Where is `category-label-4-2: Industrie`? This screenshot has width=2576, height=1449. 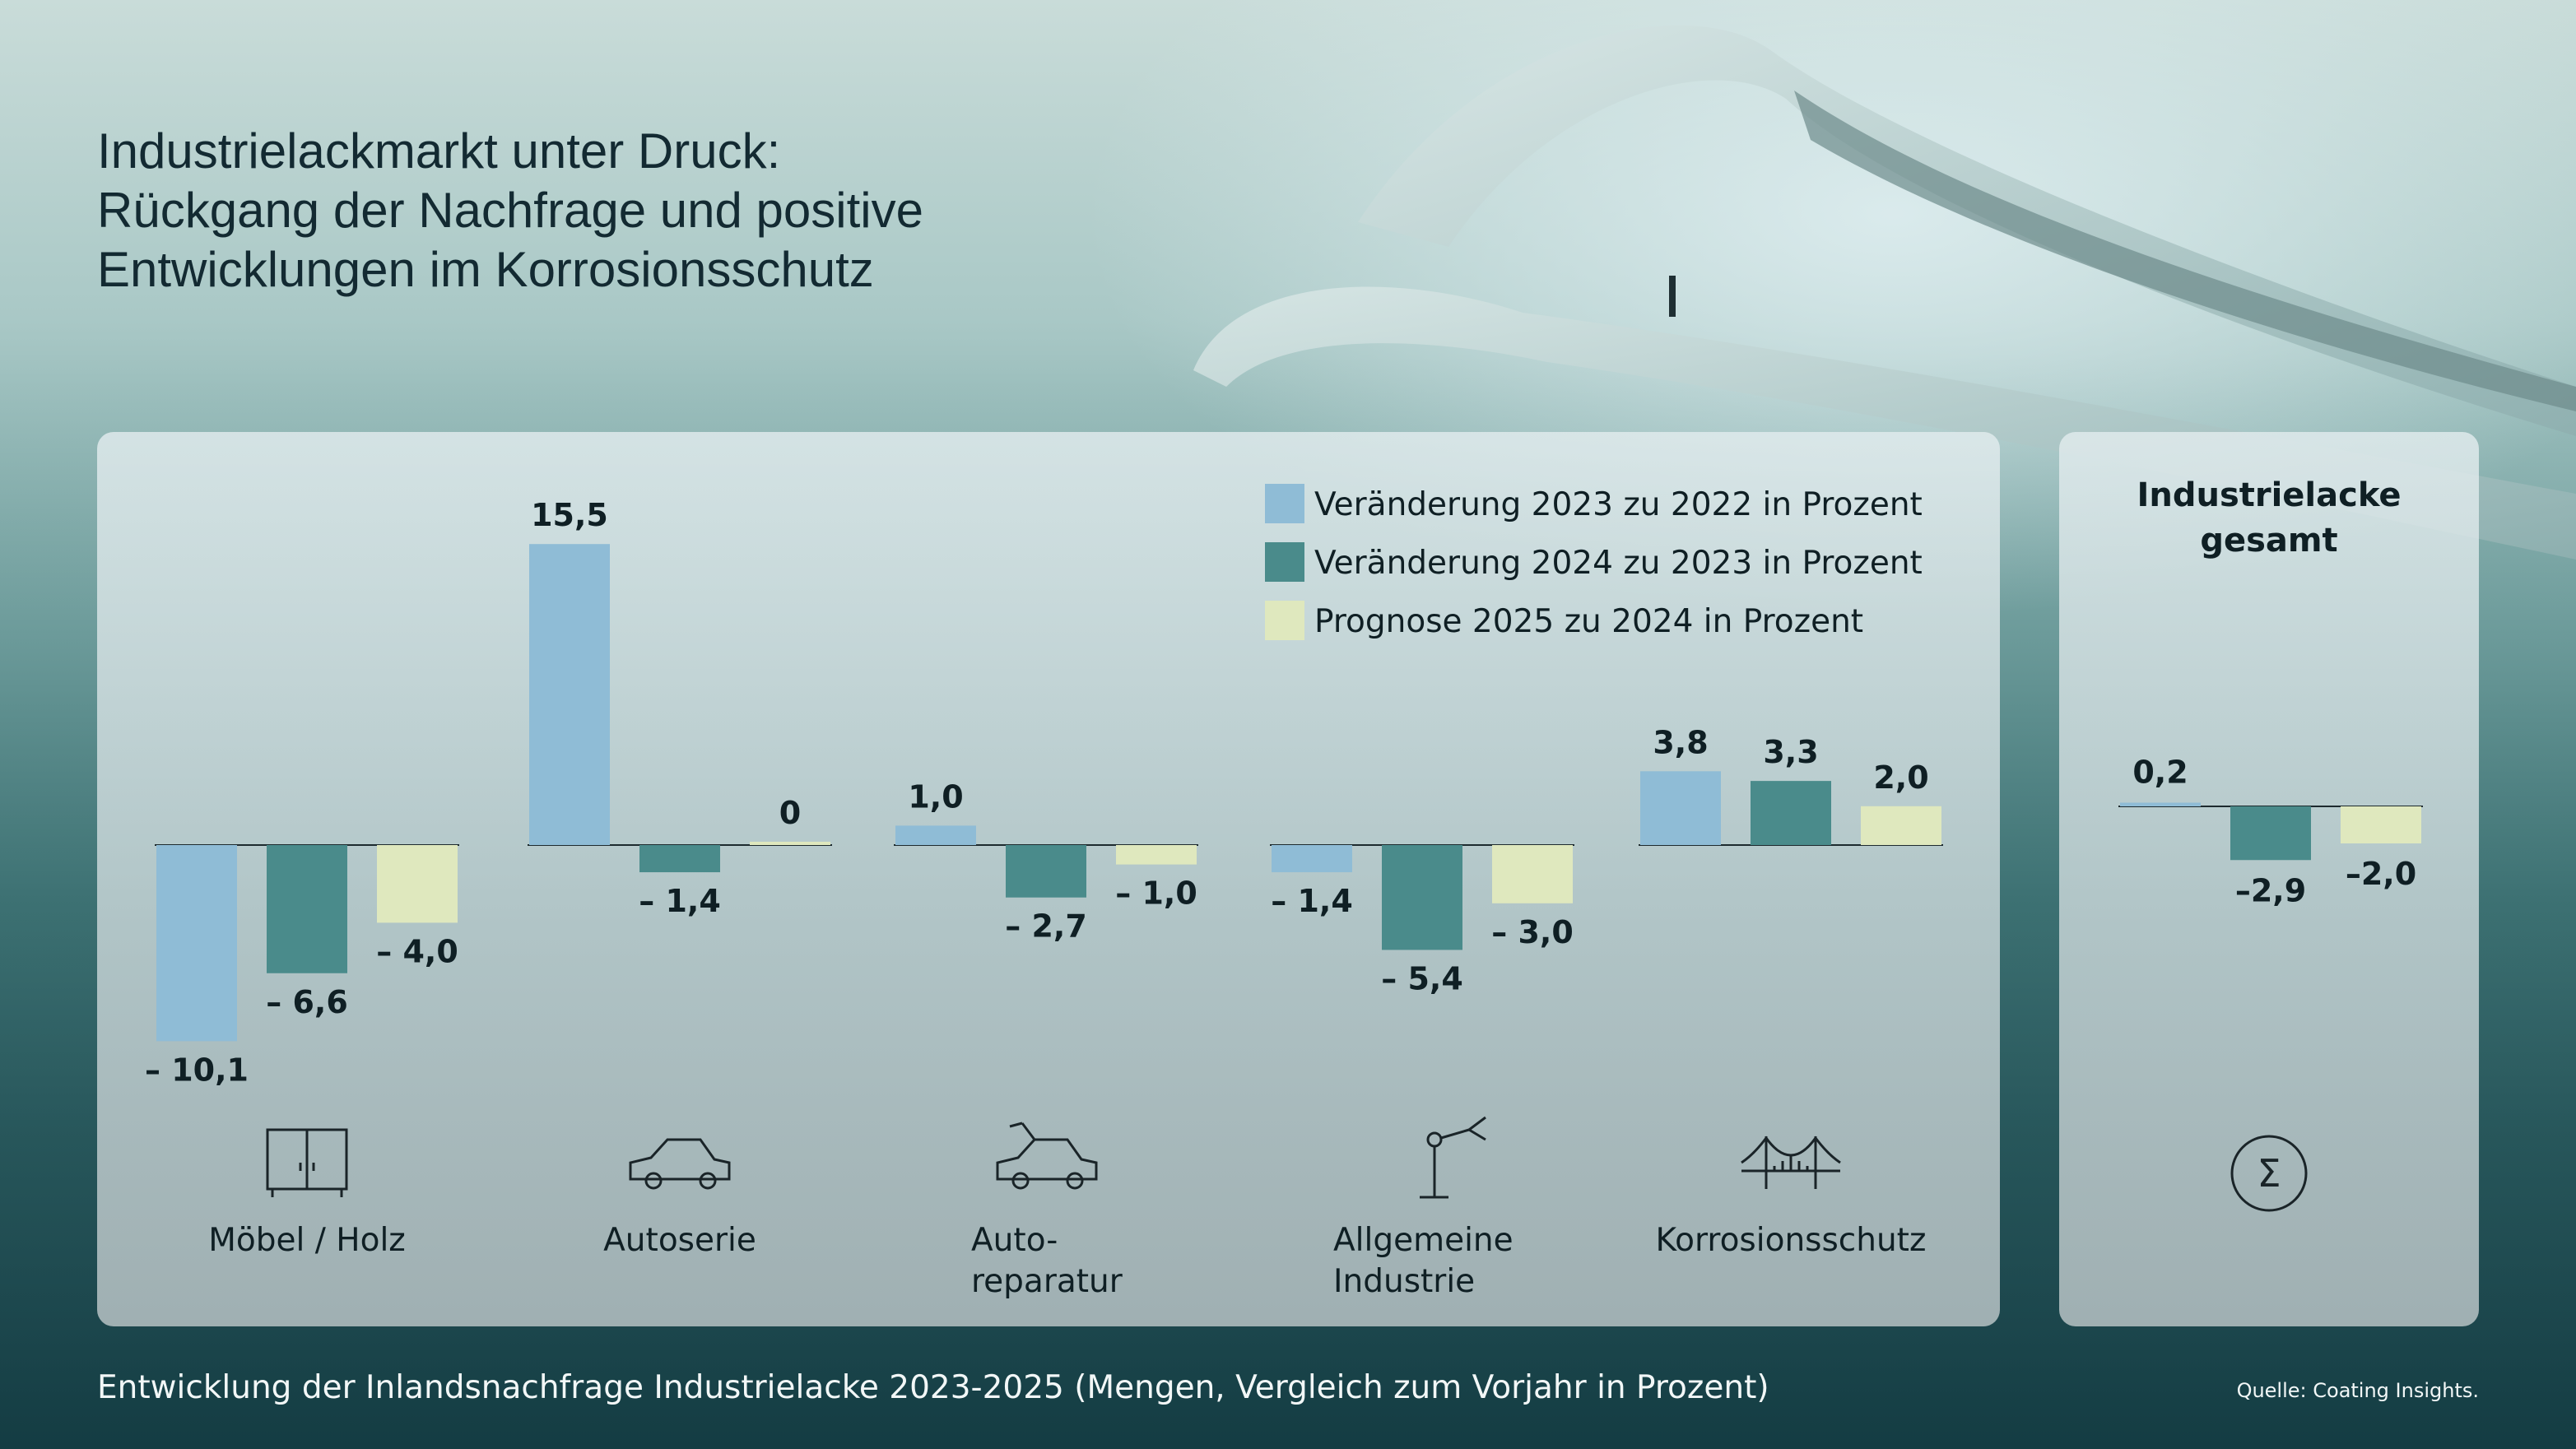
category-label-4-2: Industrie is located at coordinates (1404, 1281).